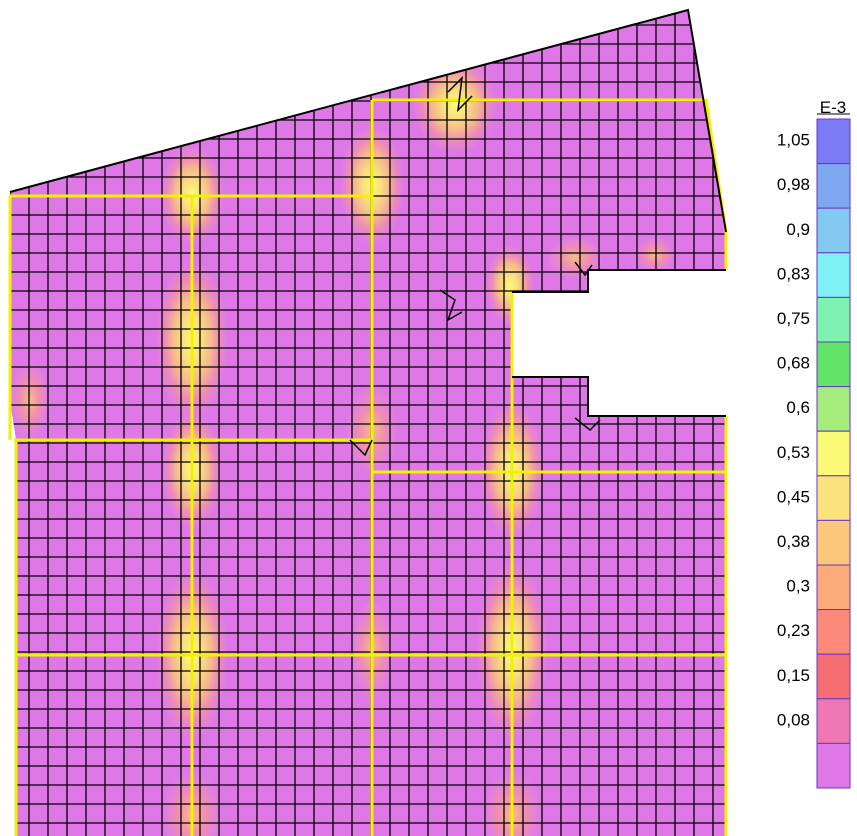 The height and width of the screenshot is (836, 857). Describe the element at coordinates (793, 140) in the screenshot. I see `legend-tick-label: 1,05` at that location.